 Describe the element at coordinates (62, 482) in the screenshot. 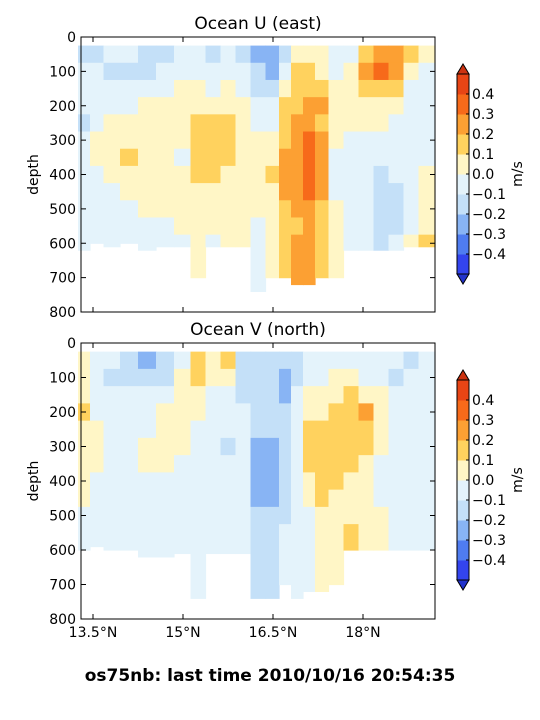

I see `y-tick-label: 400` at that location.